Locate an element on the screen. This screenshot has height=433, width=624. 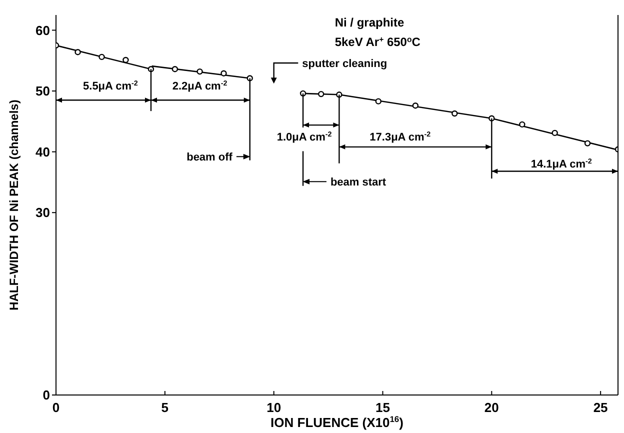
x-tick-label: 15 is located at coordinates (383, 407).